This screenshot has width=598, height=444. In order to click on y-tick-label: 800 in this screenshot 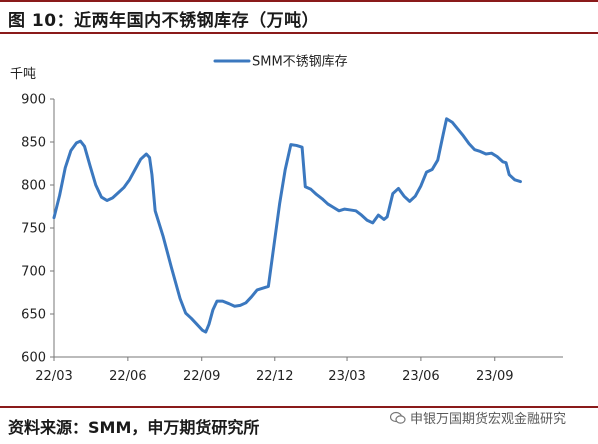, I will do `click(33, 186)`.